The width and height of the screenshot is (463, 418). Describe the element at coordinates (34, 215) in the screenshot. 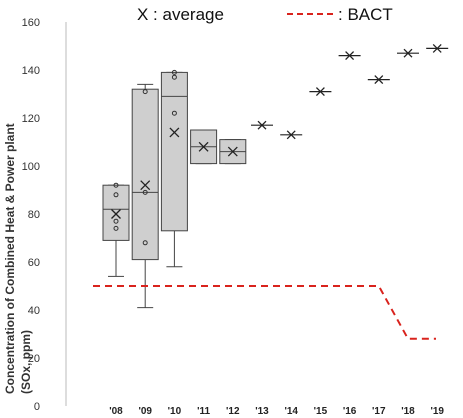

I see `y-tick-label: 80` at that location.